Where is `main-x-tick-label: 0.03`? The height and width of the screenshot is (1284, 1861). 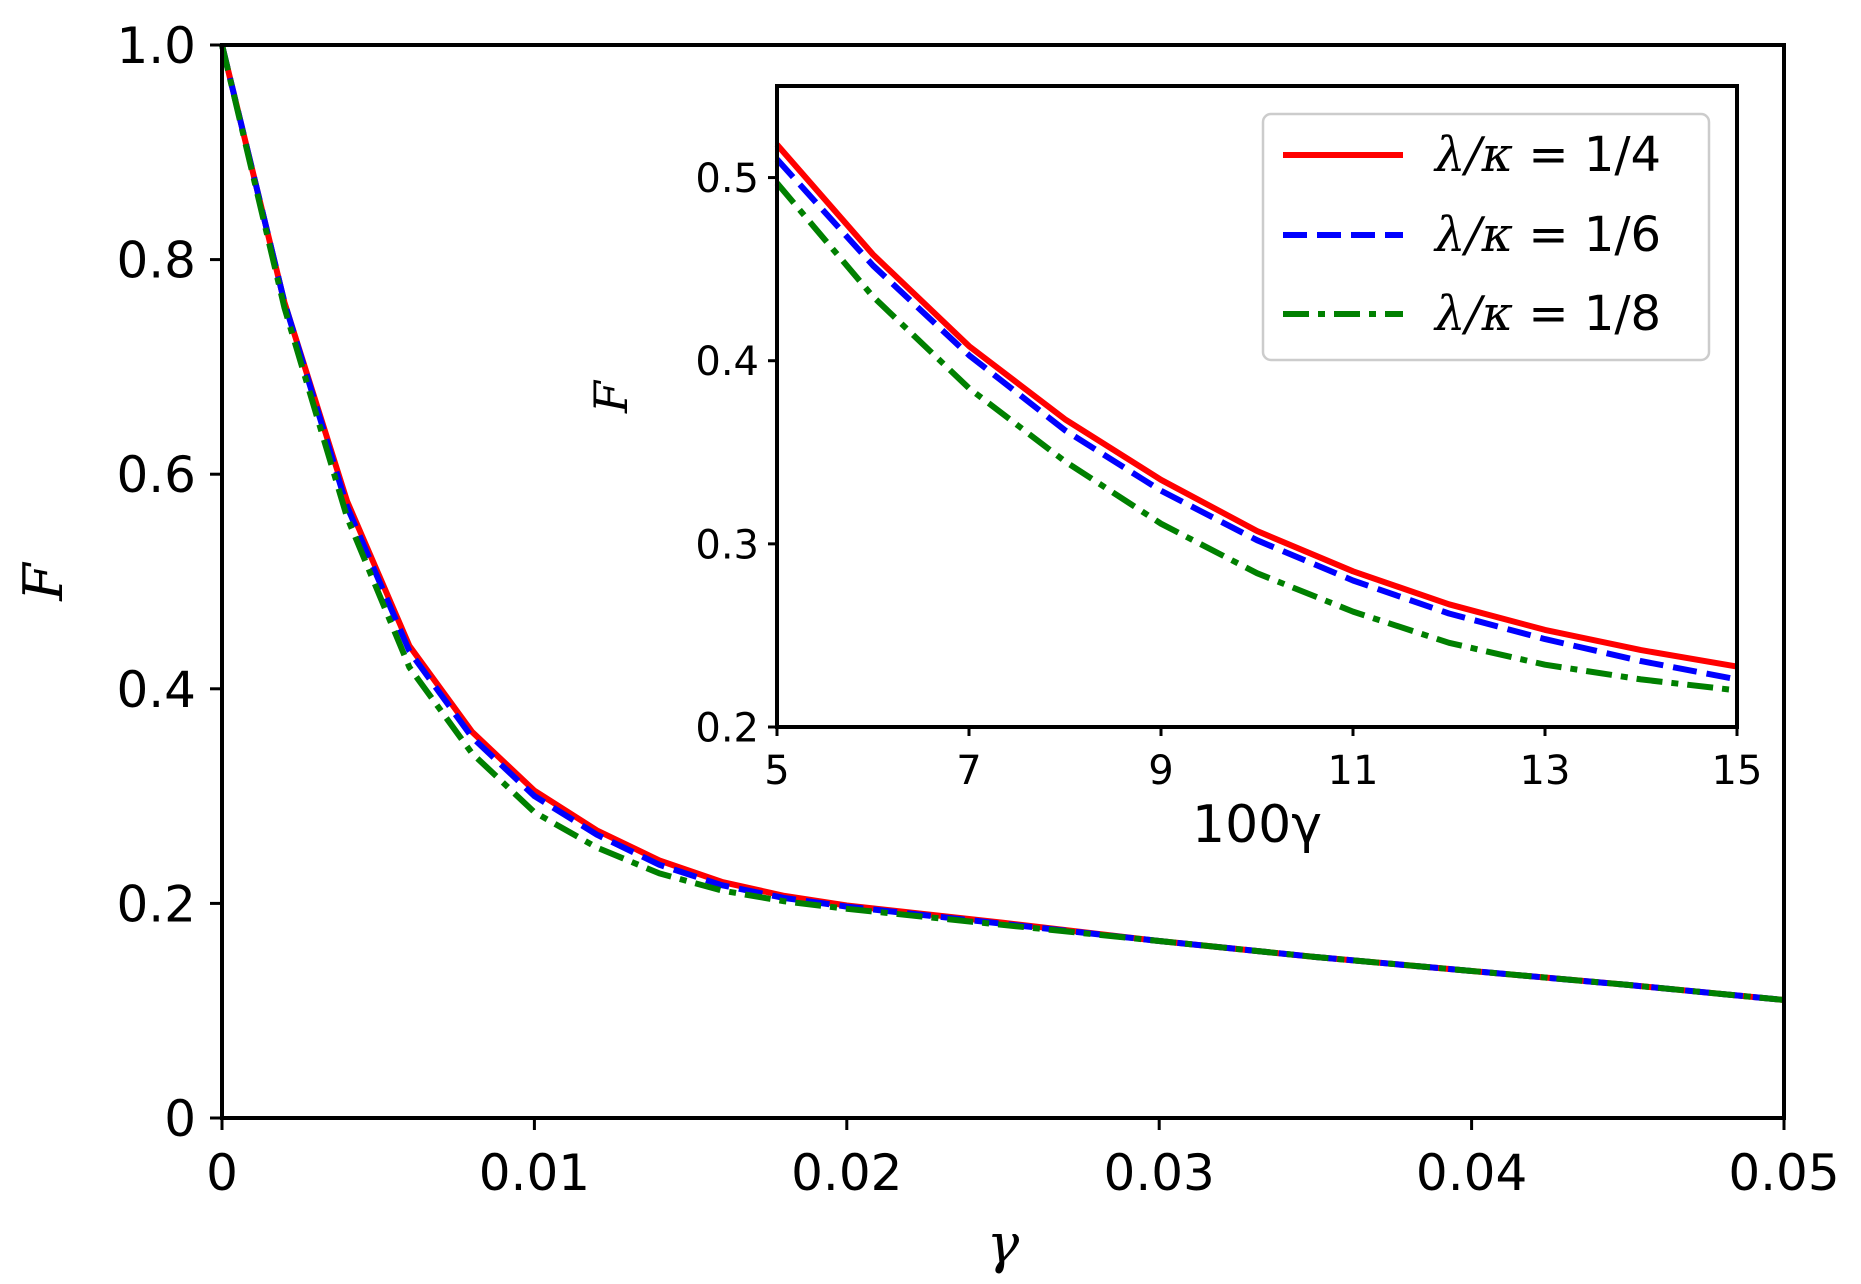 main-x-tick-label: 0.03 is located at coordinates (1159, 1173).